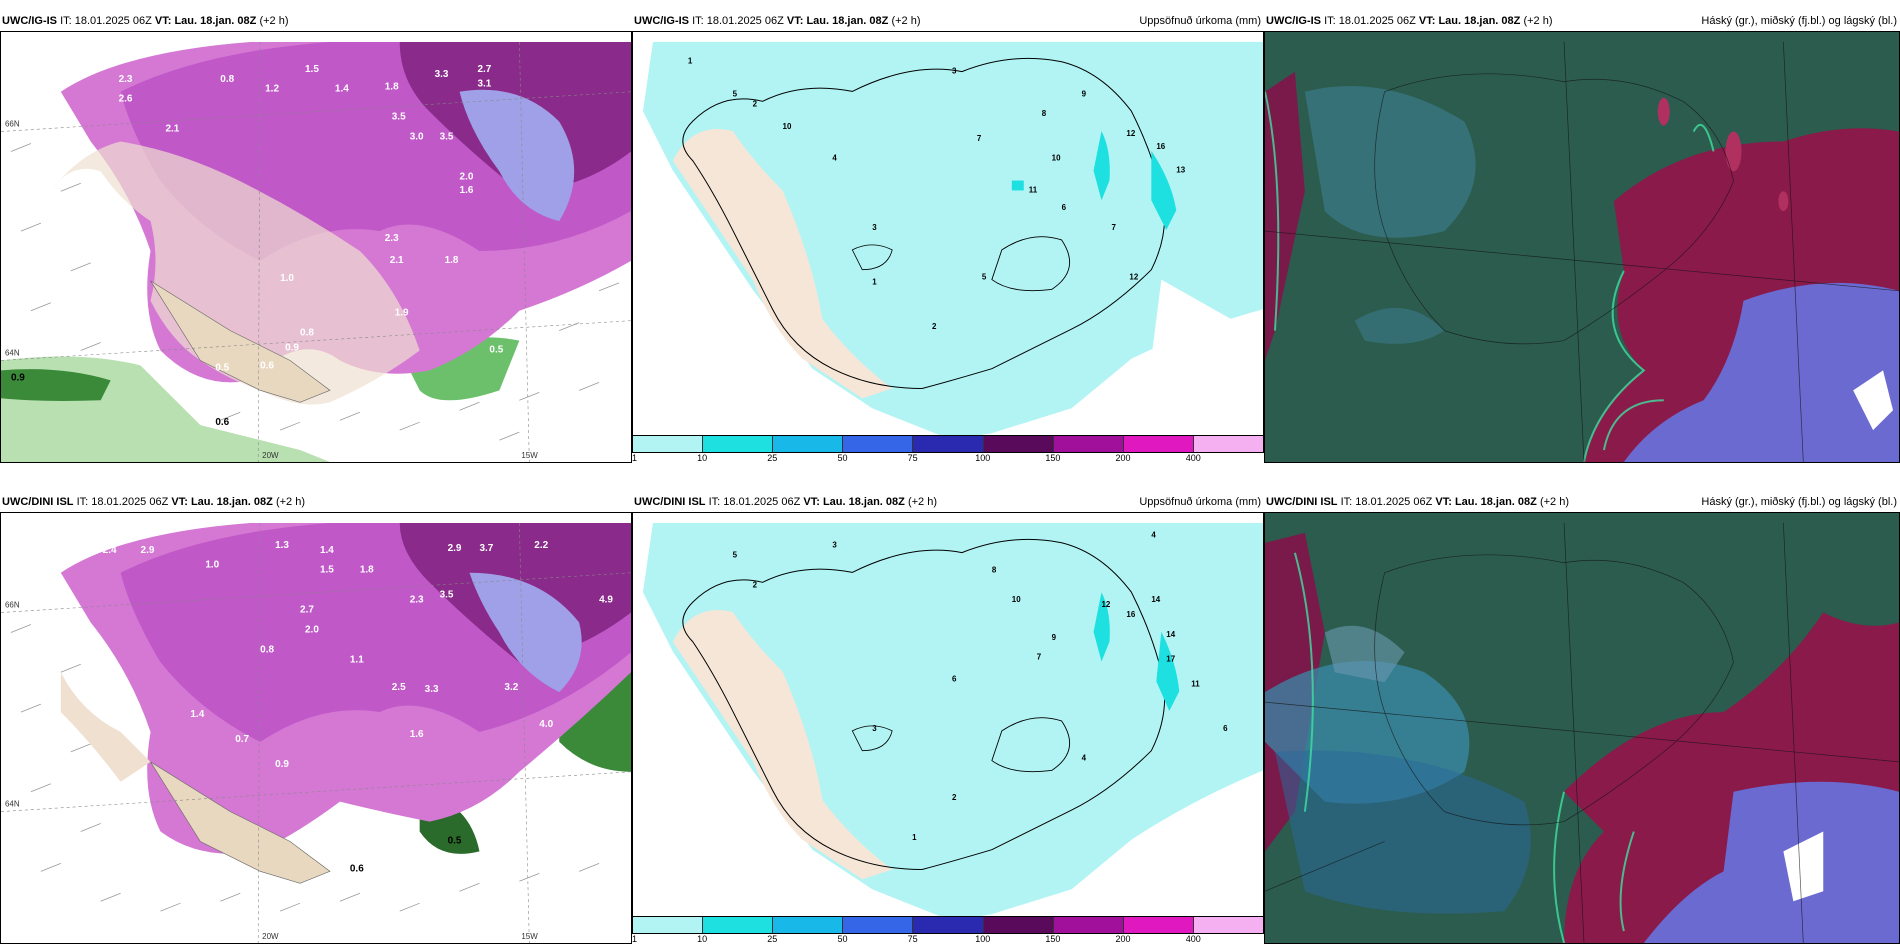  I want to click on accum-value: 4, so click(834, 158).